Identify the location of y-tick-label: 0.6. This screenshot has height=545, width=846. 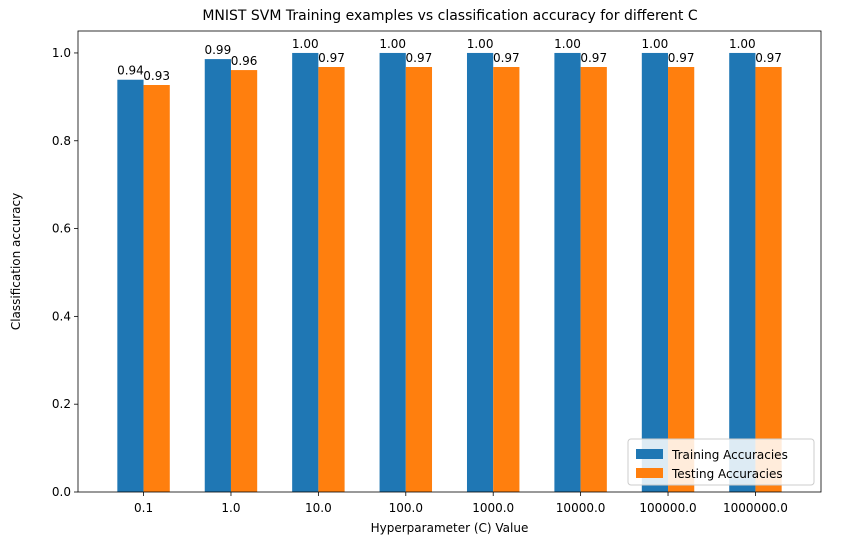
(61, 229).